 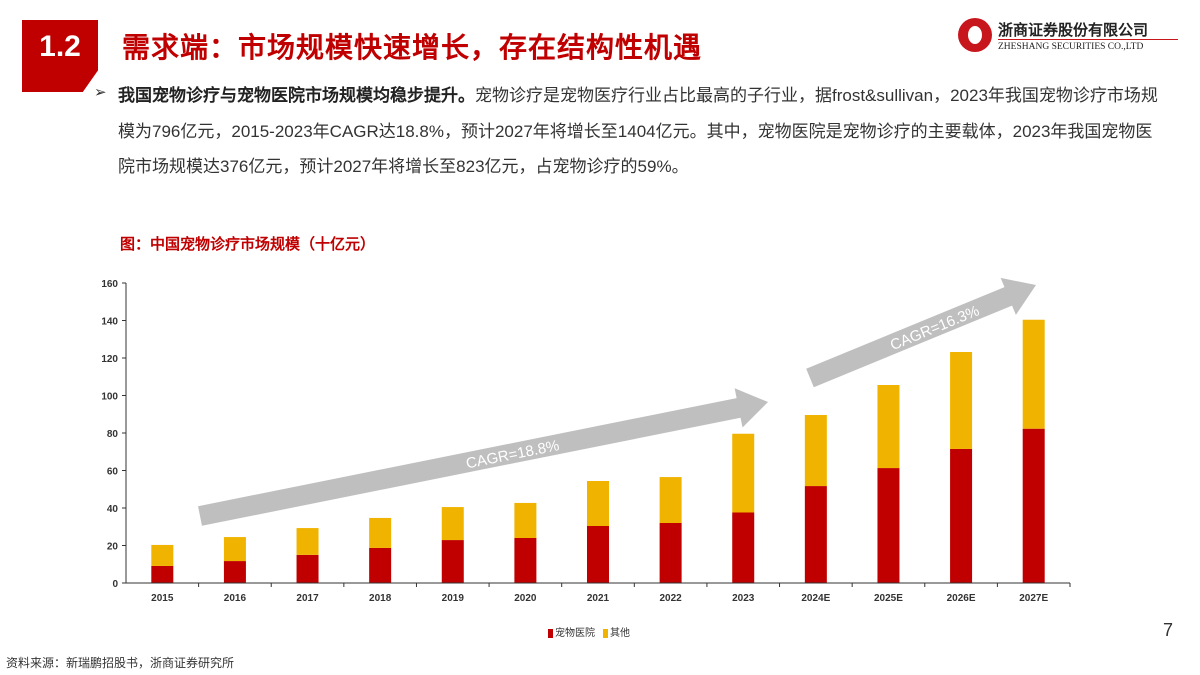 I want to click on bar-hospital-2025E, so click(x=888, y=525).